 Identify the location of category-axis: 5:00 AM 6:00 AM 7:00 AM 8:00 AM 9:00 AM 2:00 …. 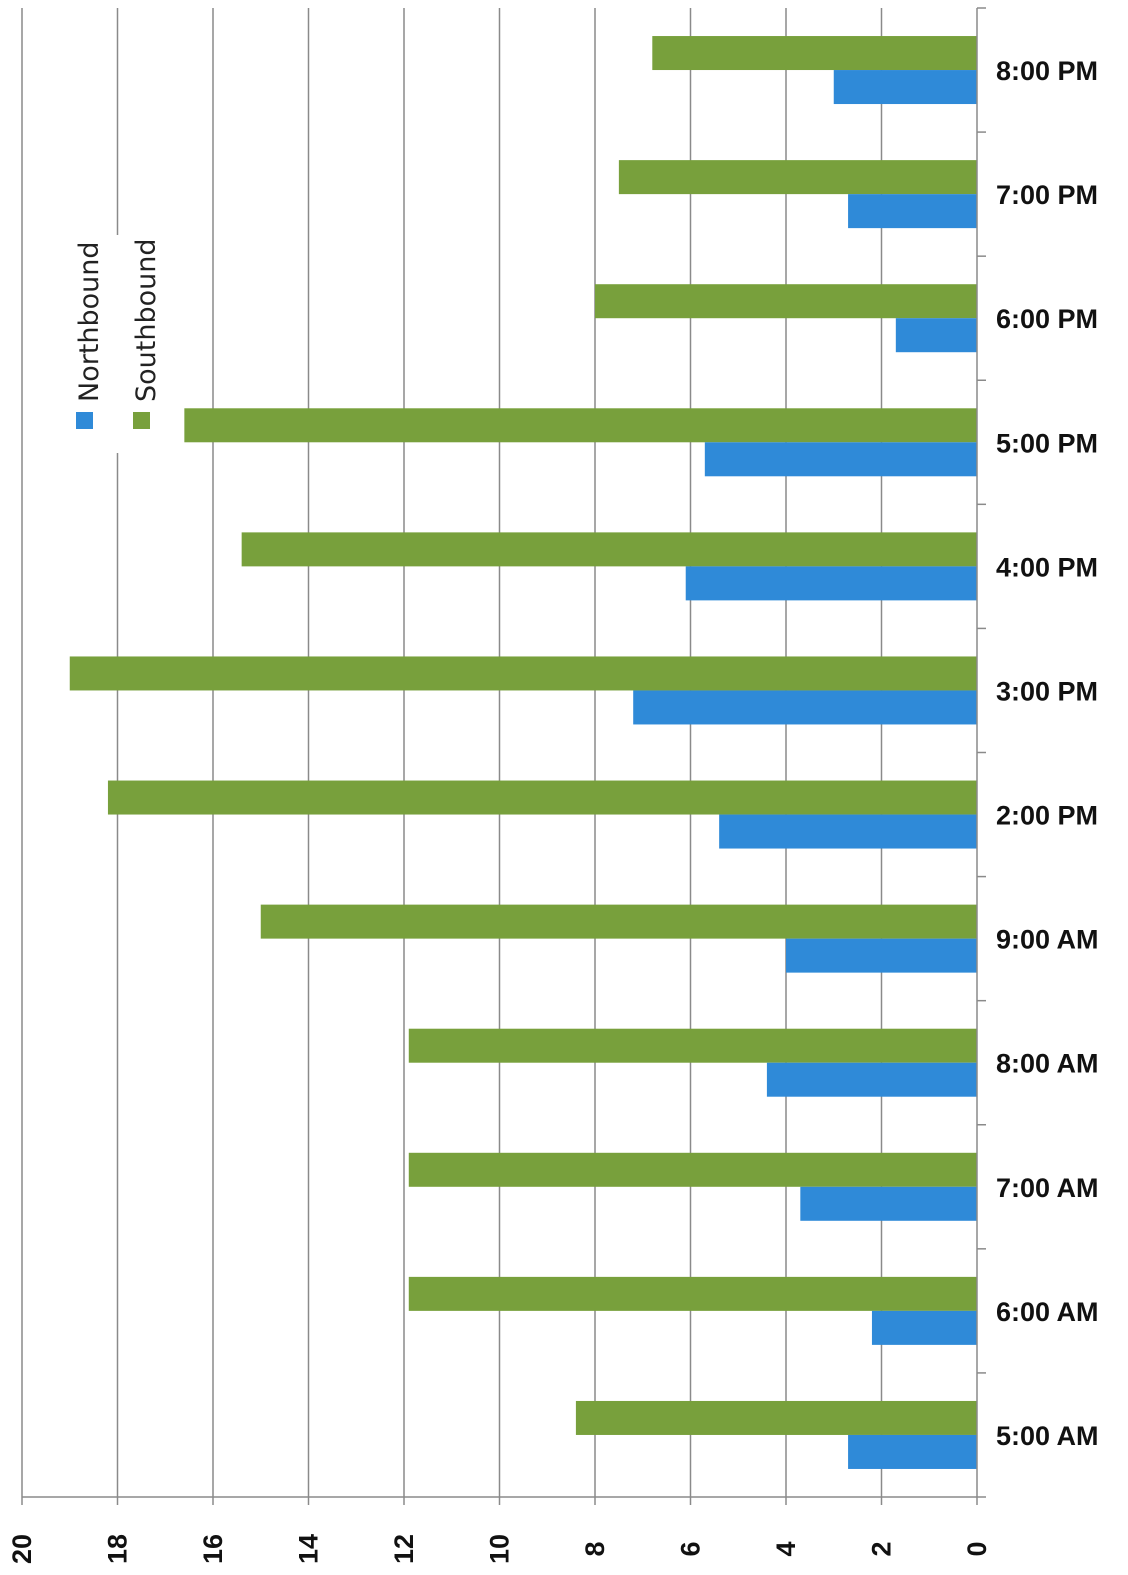
(1037, 752).